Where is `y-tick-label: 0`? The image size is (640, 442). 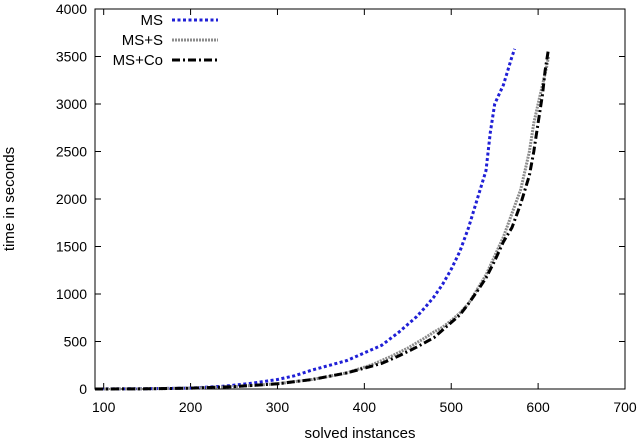
y-tick-label: 0 is located at coordinates (83, 389).